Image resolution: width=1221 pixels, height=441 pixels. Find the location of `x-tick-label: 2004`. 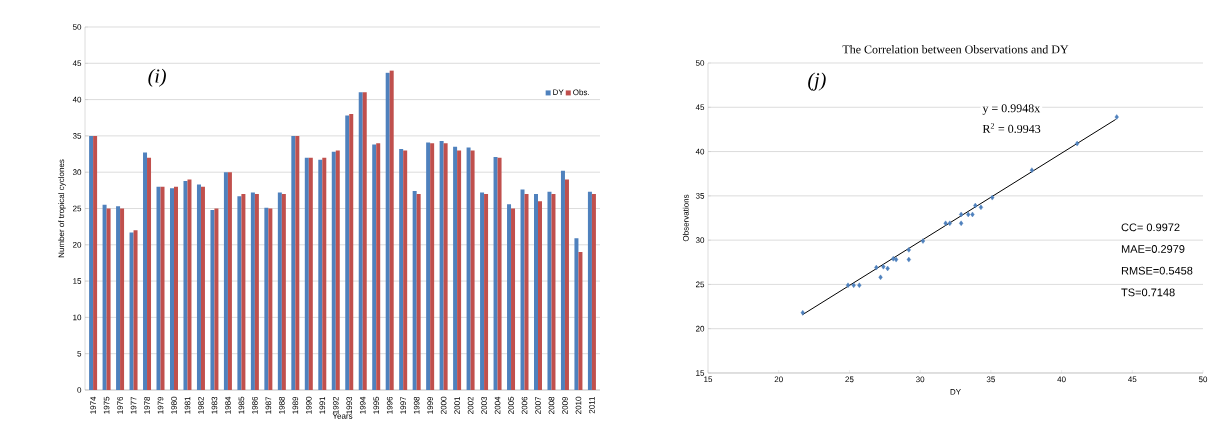

x-tick-label: 2004 is located at coordinates (497, 405).